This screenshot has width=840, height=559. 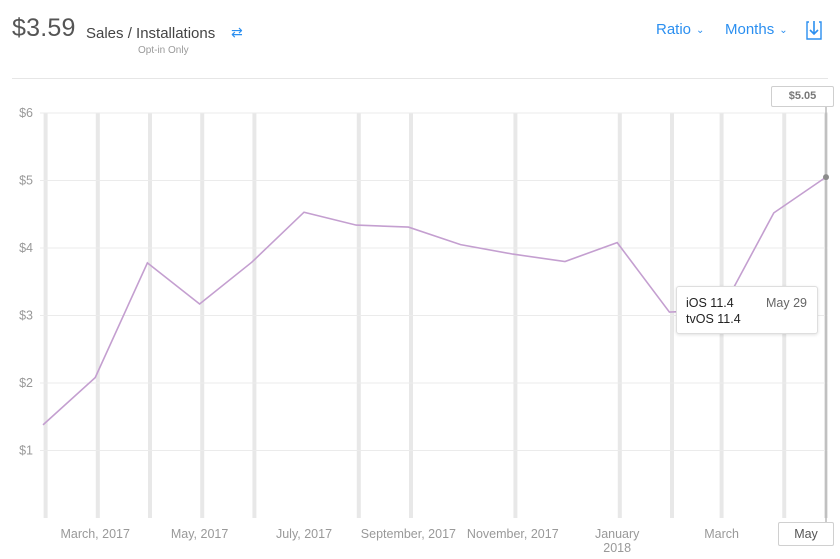 I want to click on header-subtitle: Opt-in Only, so click(x=163, y=50).